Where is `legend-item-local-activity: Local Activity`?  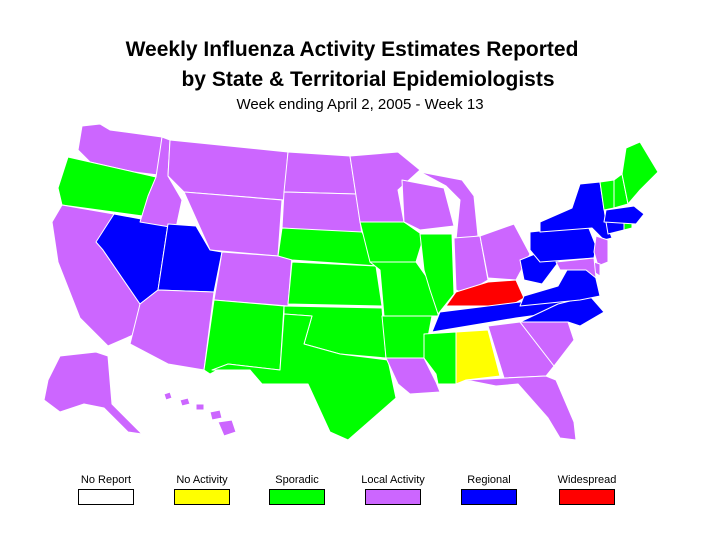
legend-item-local-activity: Local Activity is located at coordinates (393, 489).